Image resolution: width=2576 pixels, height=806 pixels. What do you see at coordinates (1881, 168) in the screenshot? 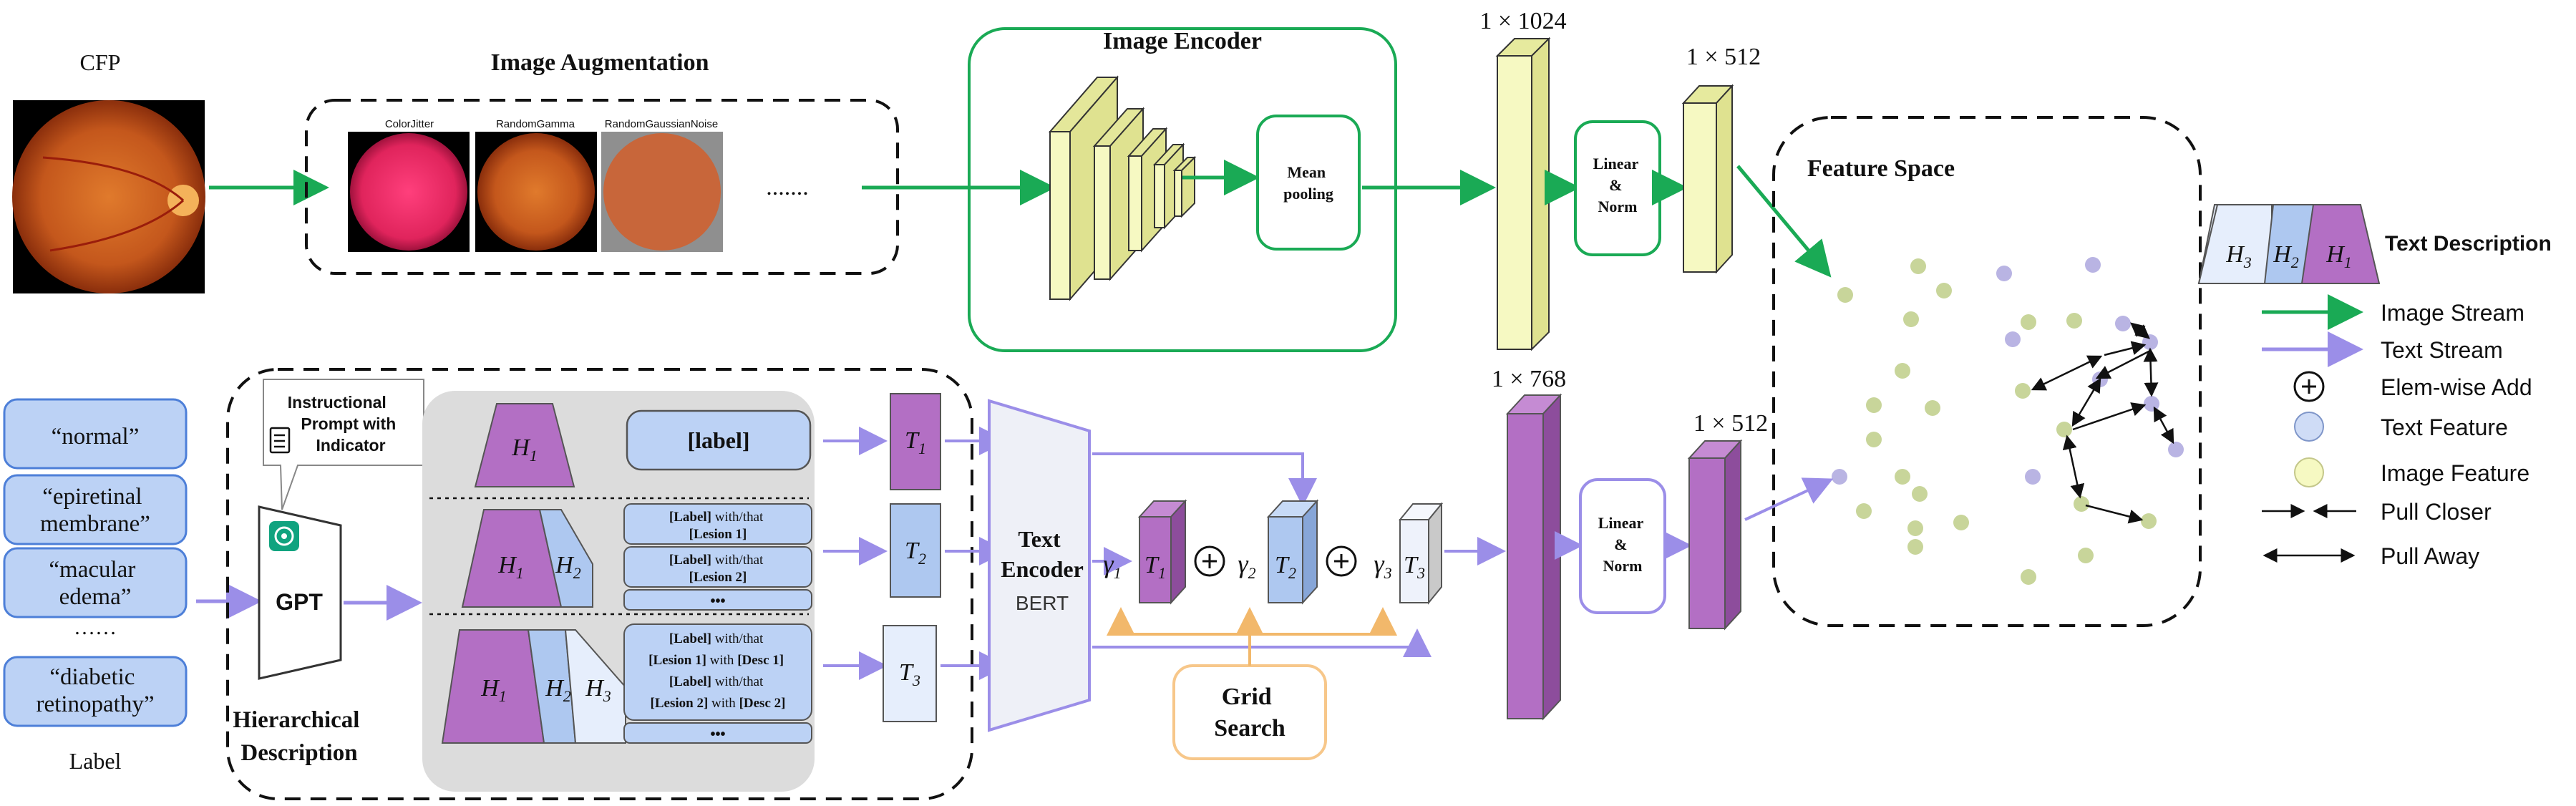
I see `feature-space-title: Feature Space` at bounding box center [1881, 168].